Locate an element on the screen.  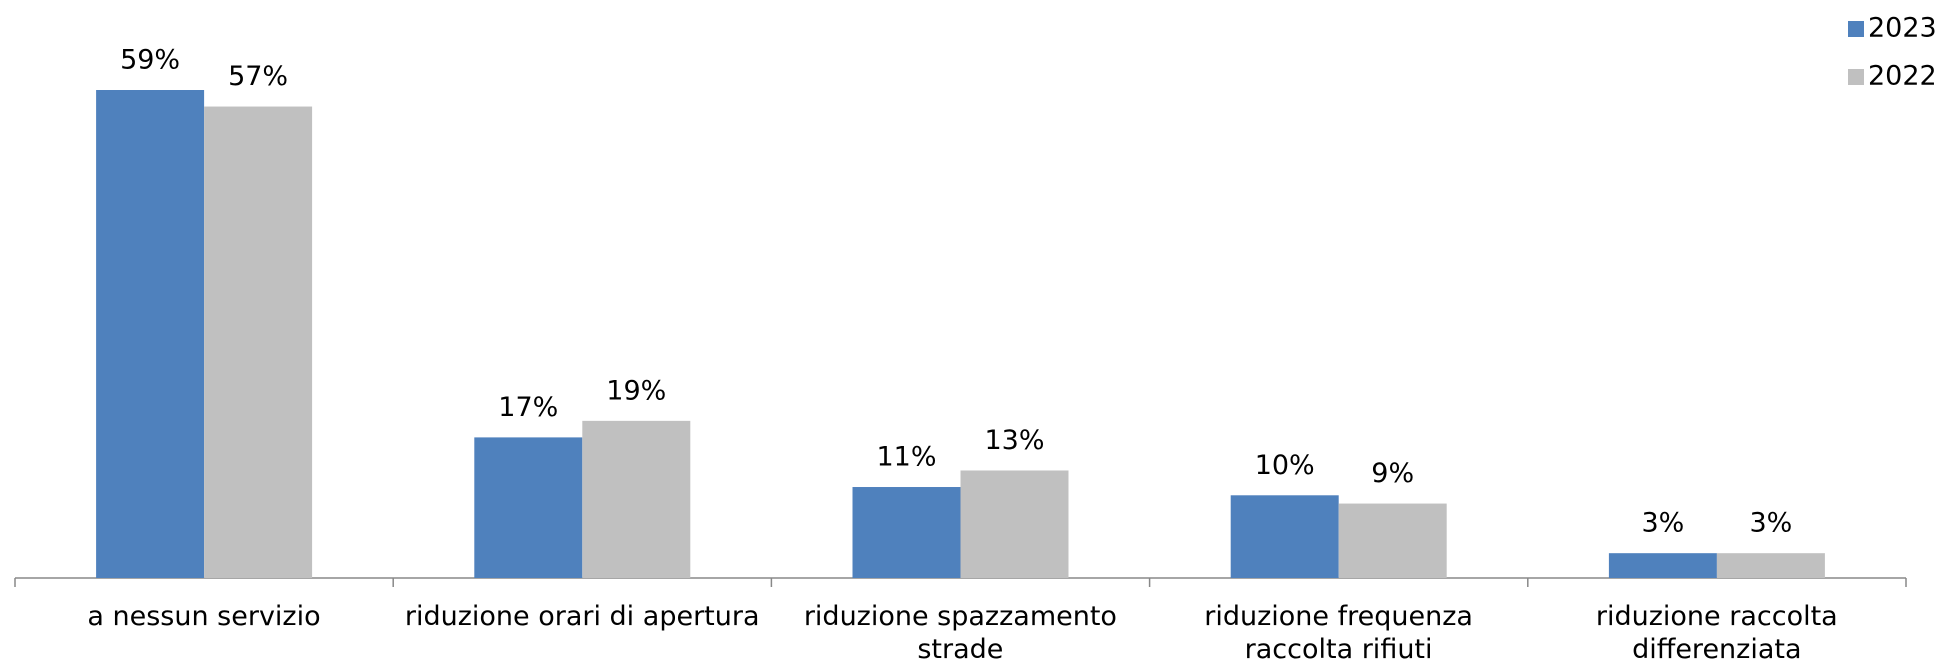
x-tick-label: riduzione frequenza raccolta rifiuti is located at coordinates (1338, 633).